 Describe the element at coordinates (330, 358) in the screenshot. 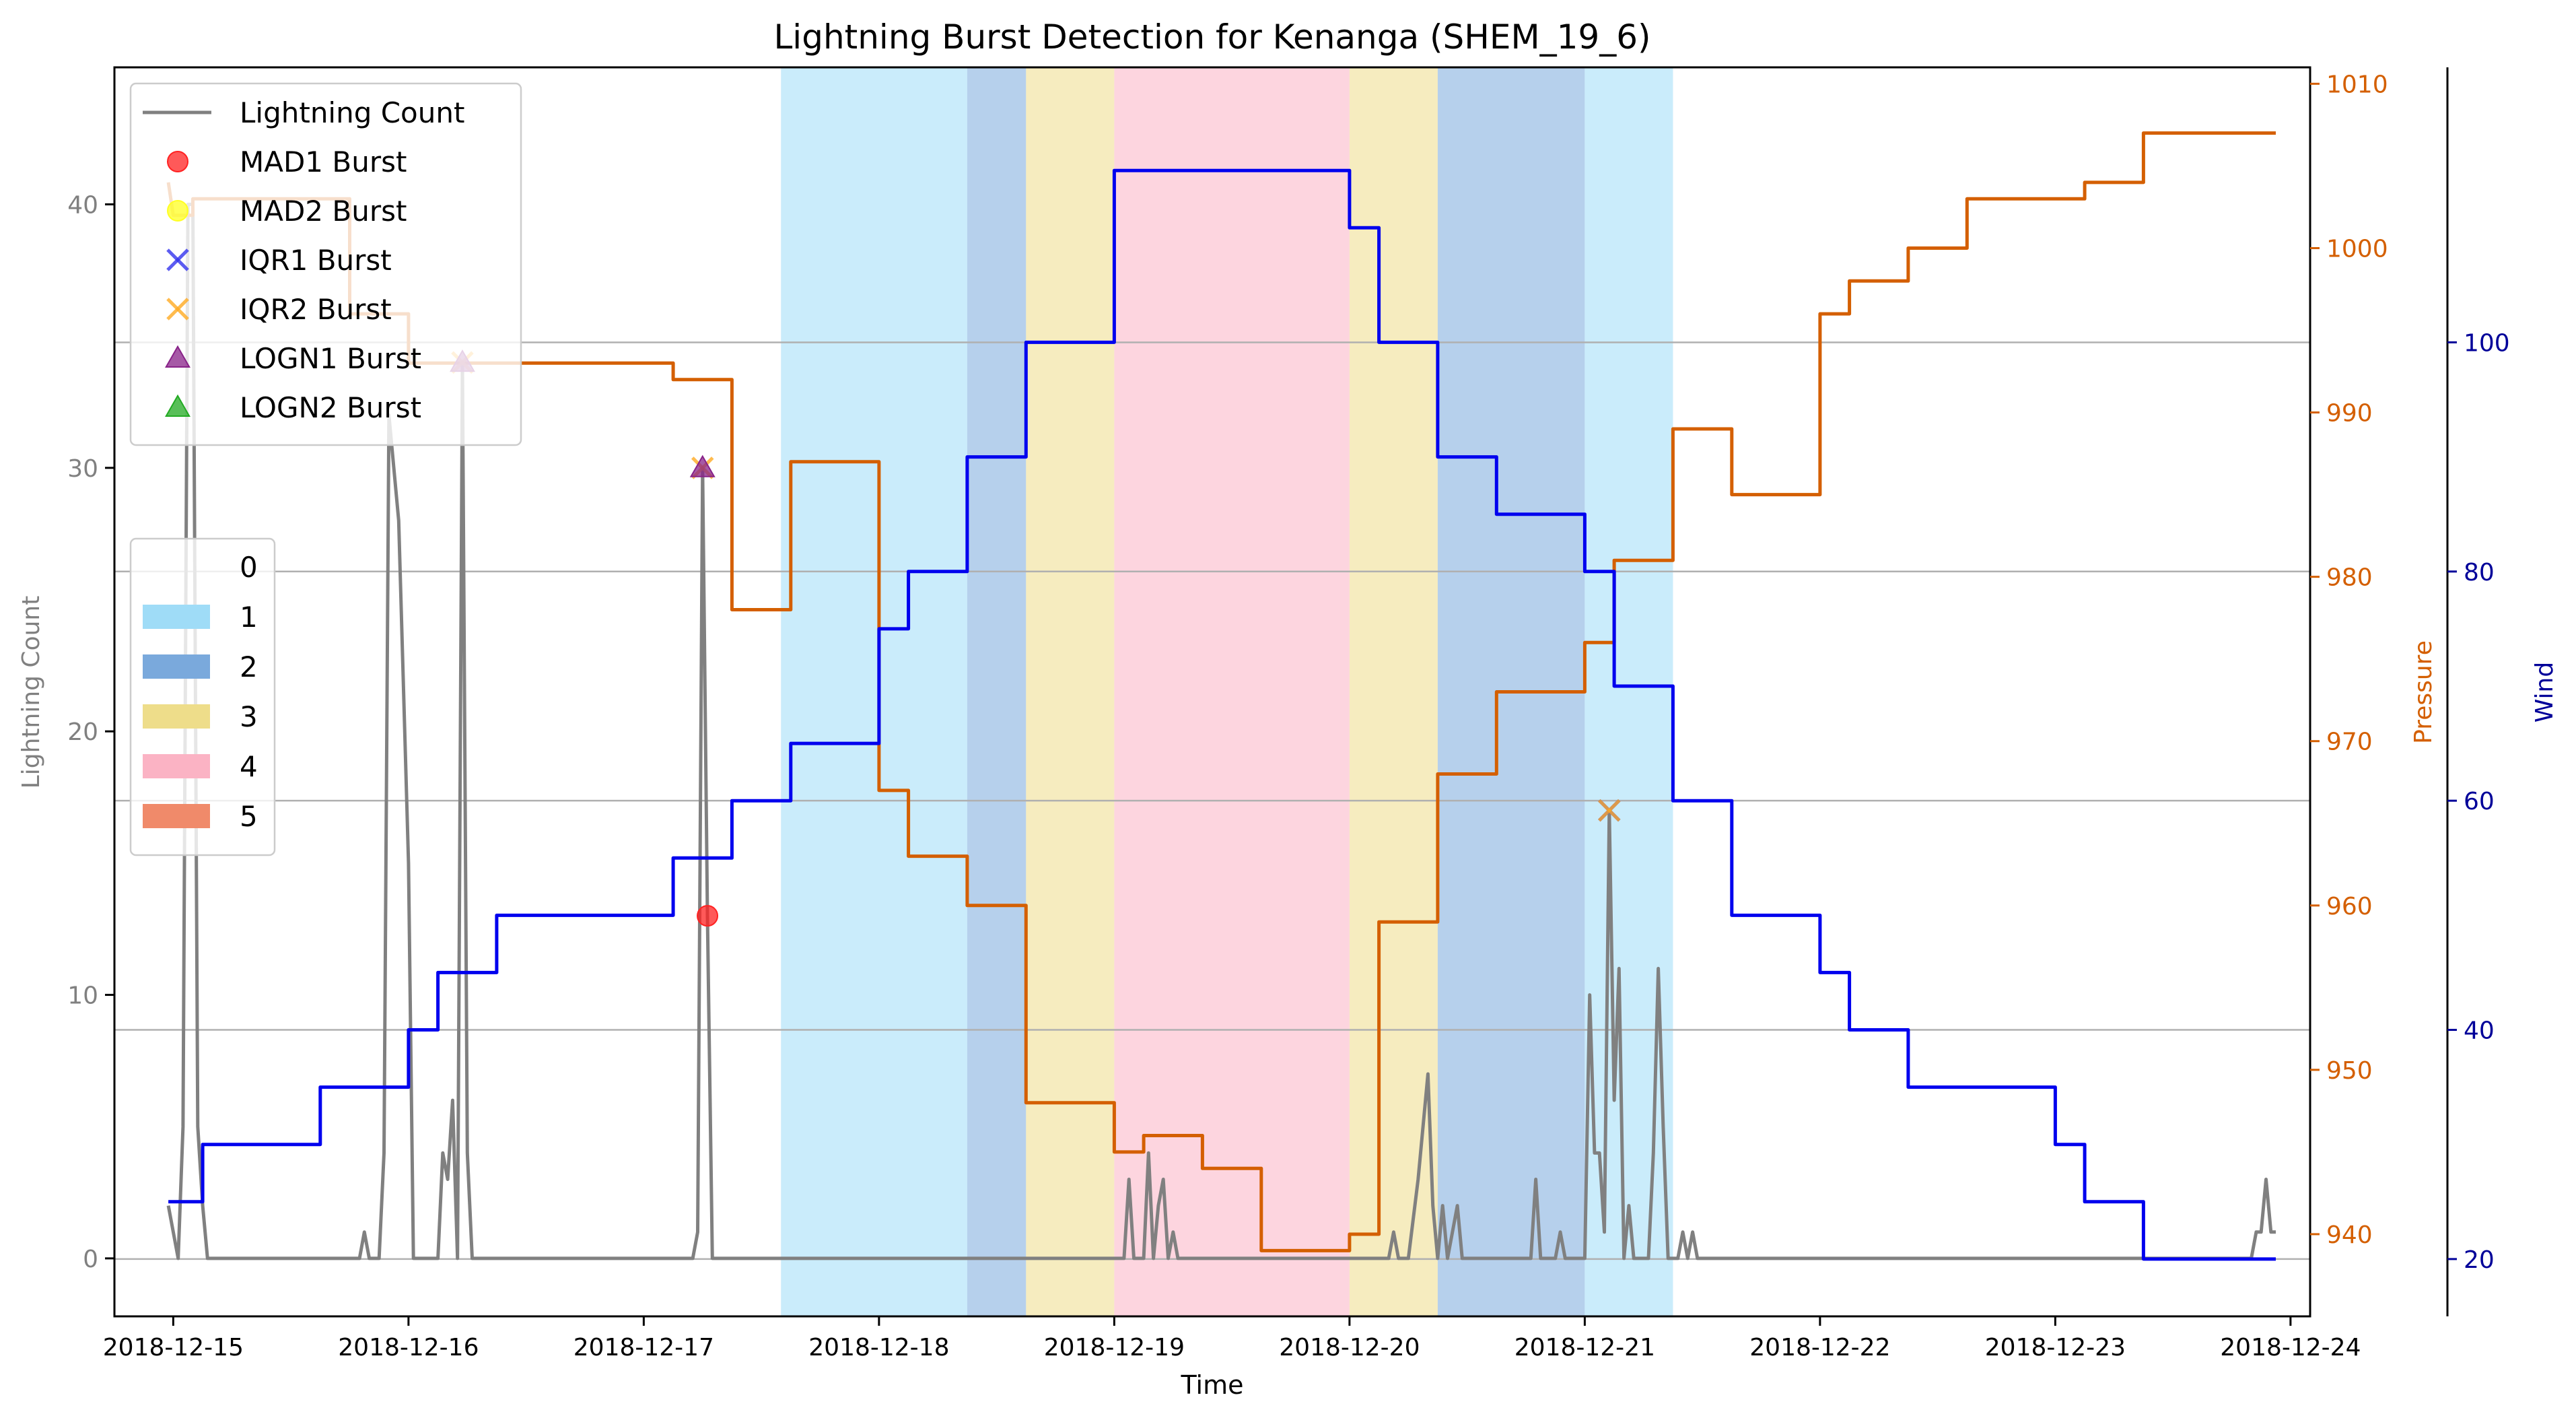

I see `legend-label: LOGN1 Burst` at that location.